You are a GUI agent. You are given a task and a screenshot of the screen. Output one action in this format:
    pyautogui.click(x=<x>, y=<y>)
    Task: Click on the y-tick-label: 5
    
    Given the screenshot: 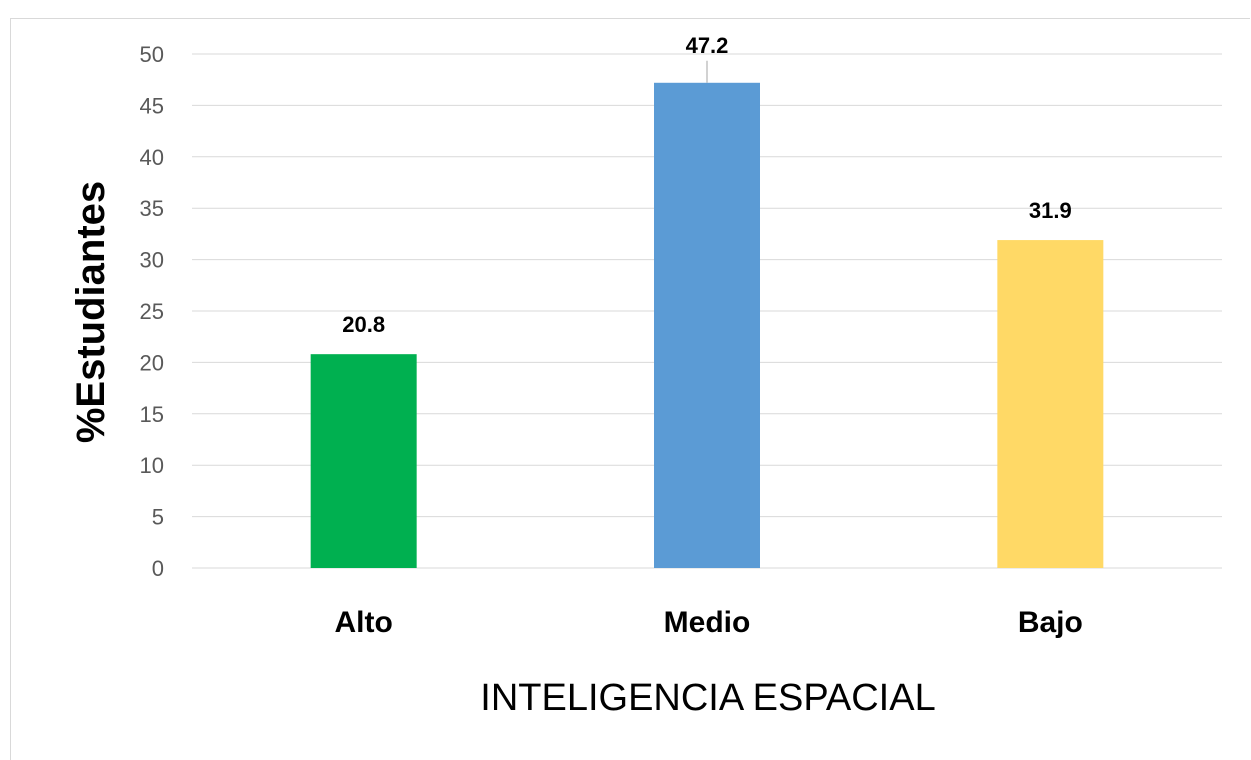 What is the action you would take?
    pyautogui.click(x=158, y=517)
    